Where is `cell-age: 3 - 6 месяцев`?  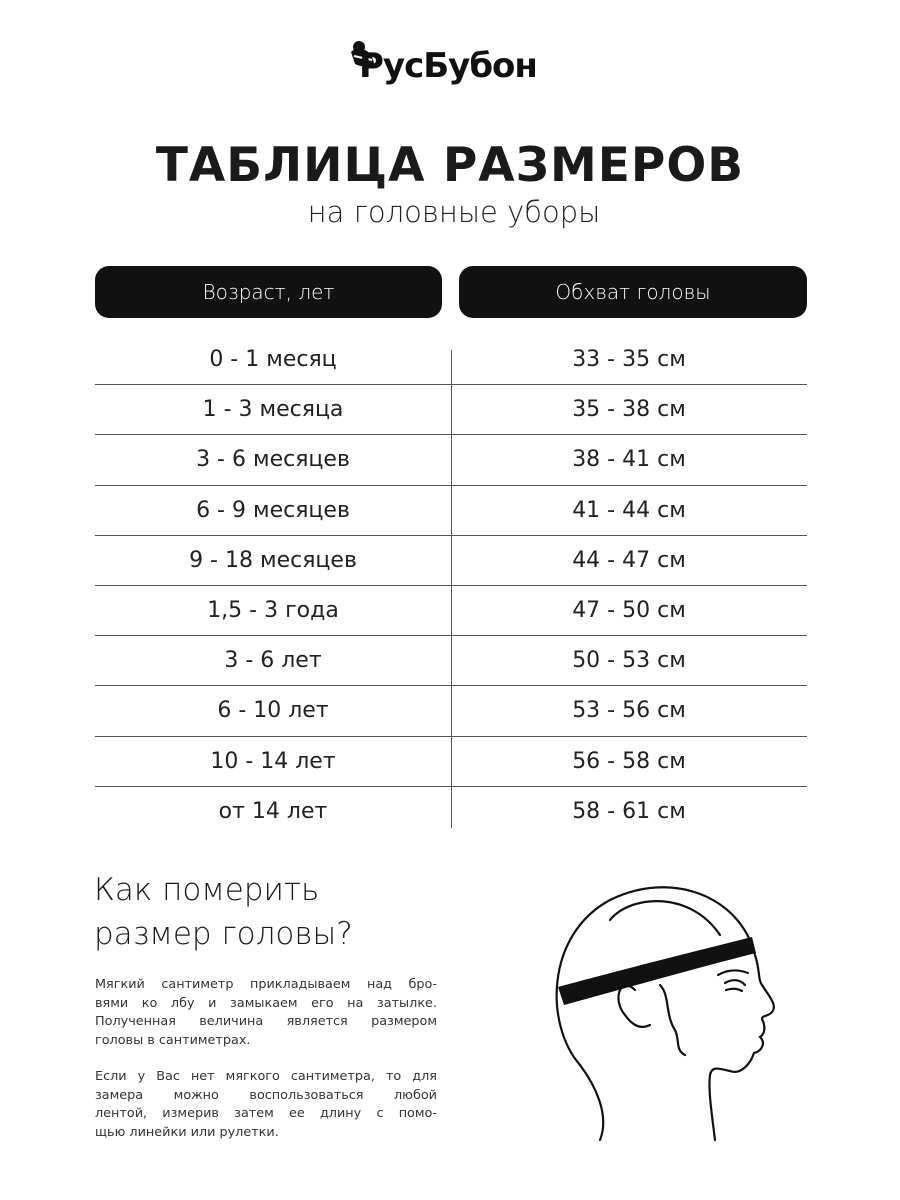 cell-age: 3 - 6 месяцев is located at coordinates (273, 460).